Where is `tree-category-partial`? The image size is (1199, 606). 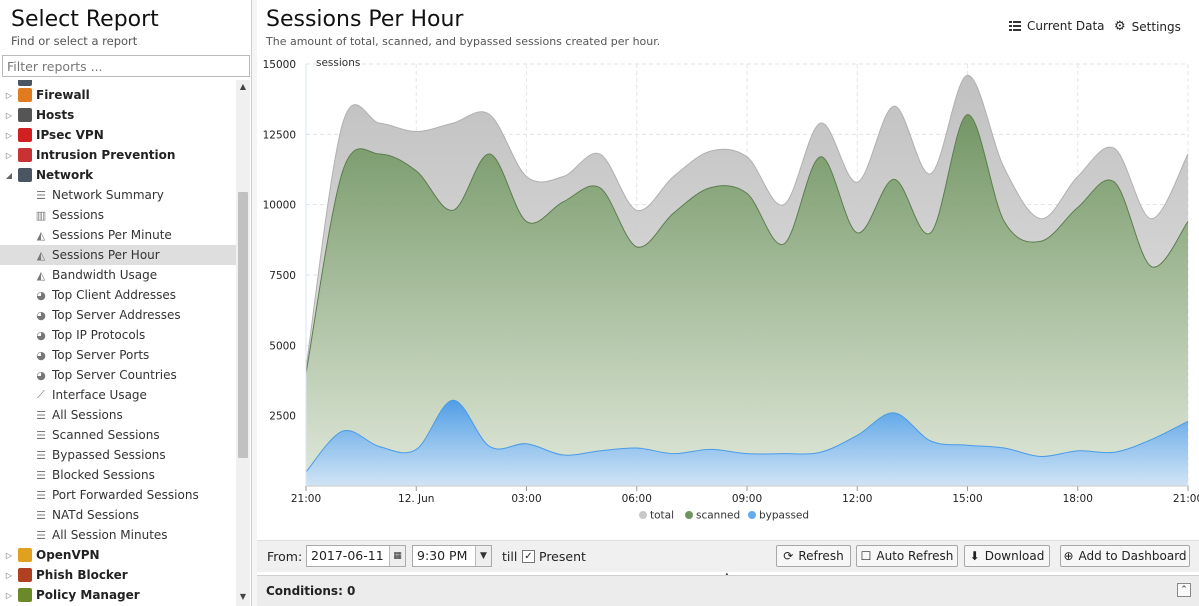
tree-category-partial is located at coordinates (118, 84).